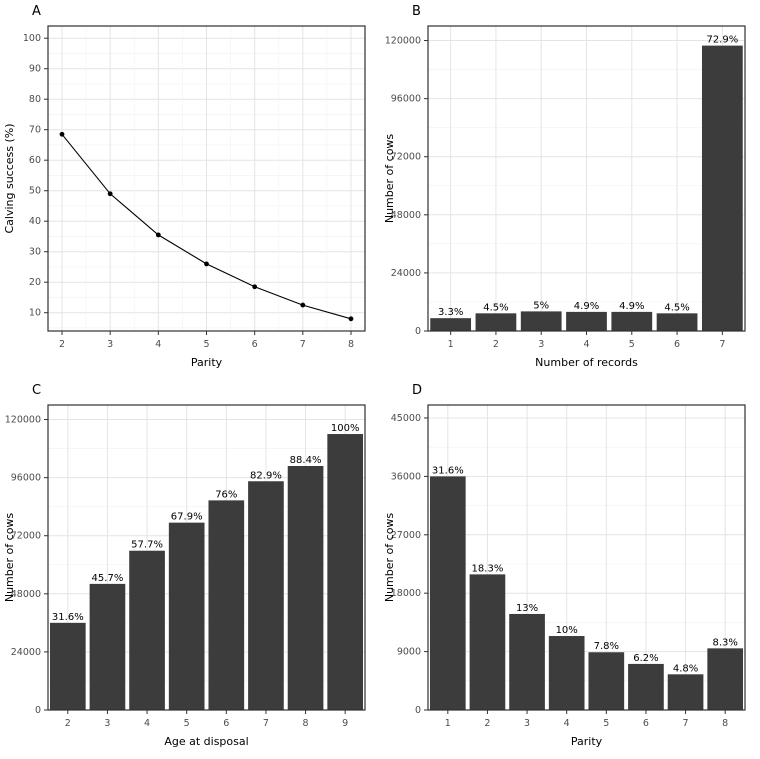  What do you see at coordinates (586, 362) in the screenshot?
I see `x-axis-title: Number of records` at bounding box center [586, 362].